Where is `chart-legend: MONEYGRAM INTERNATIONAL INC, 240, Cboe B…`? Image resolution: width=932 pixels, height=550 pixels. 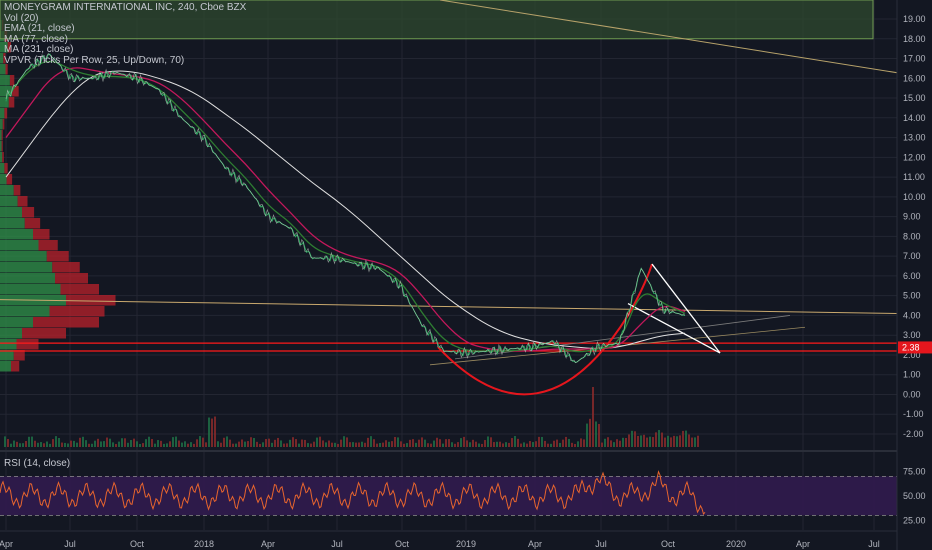
chart-legend: MONEYGRAM INTERNATIONAL INC, 240, Cboe B… is located at coordinates (125, 34).